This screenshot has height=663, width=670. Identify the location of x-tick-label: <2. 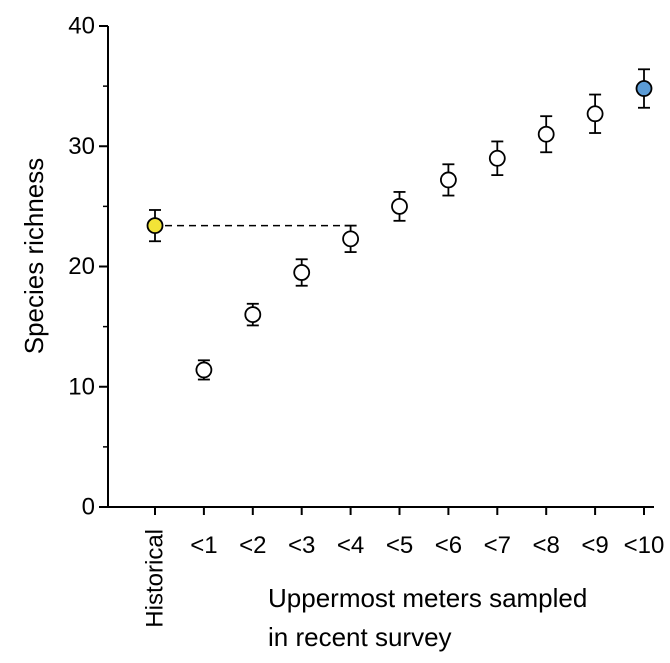
(252, 545).